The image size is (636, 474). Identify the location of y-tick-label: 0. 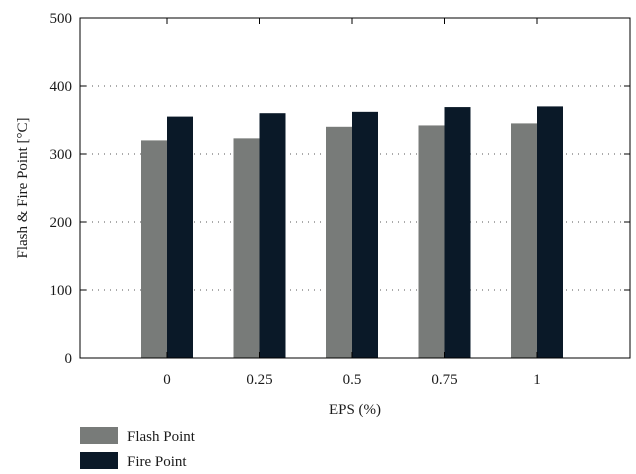
(69, 359).